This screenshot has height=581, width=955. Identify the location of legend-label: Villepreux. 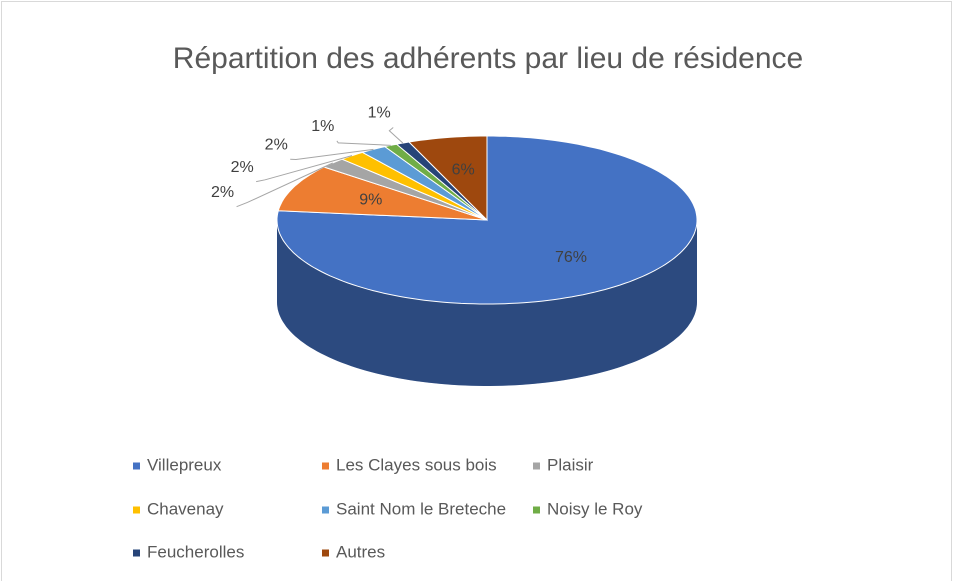
(184, 464).